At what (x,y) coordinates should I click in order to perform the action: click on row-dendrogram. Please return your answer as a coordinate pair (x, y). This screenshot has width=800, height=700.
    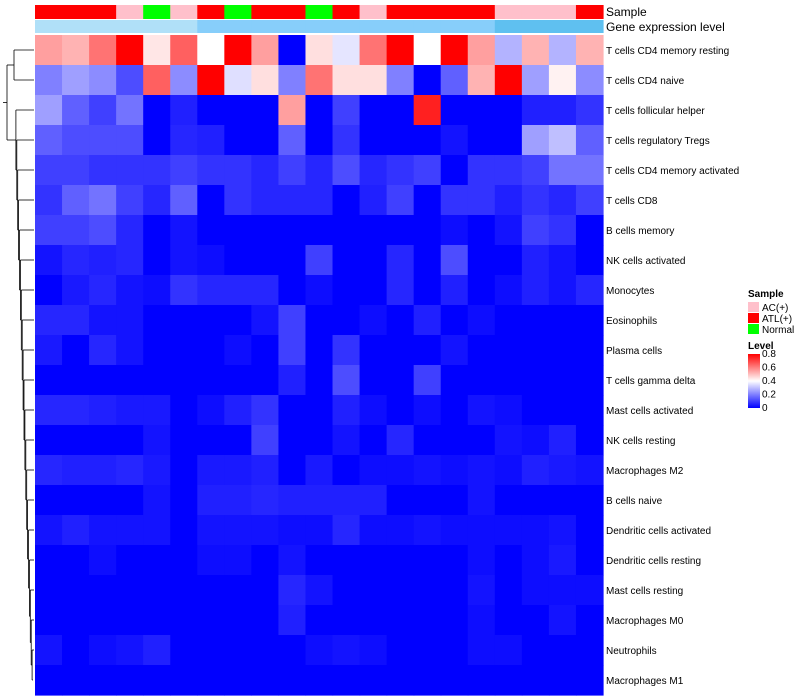
    Looking at the image, I should click on (18, 365).